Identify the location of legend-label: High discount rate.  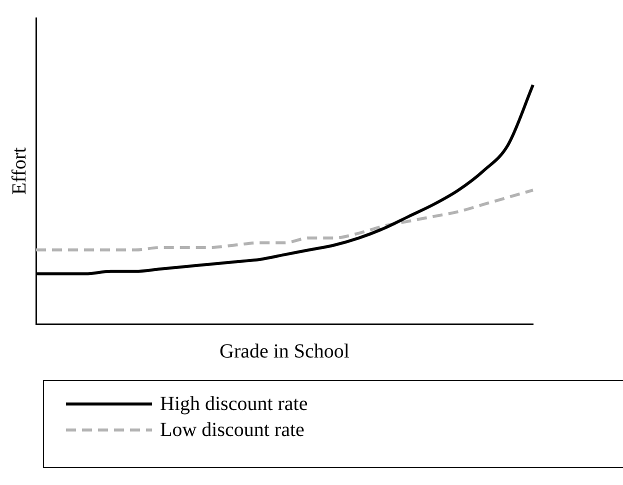
(234, 404).